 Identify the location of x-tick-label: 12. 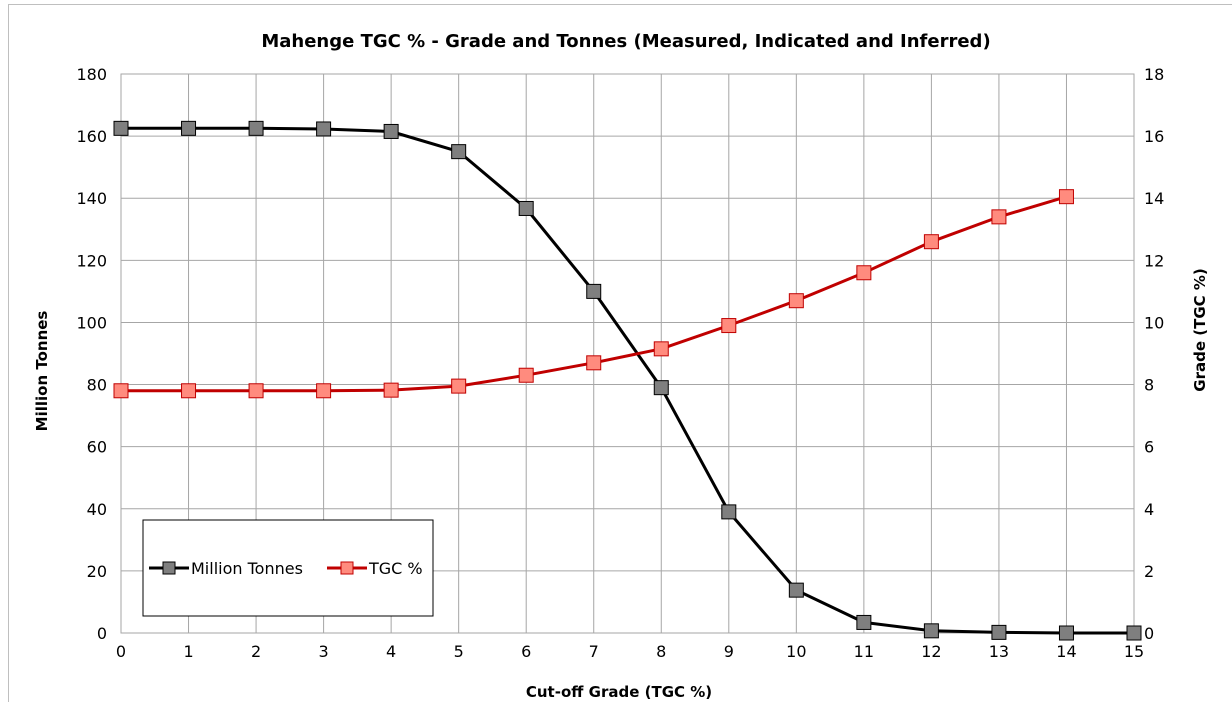
(931, 651).